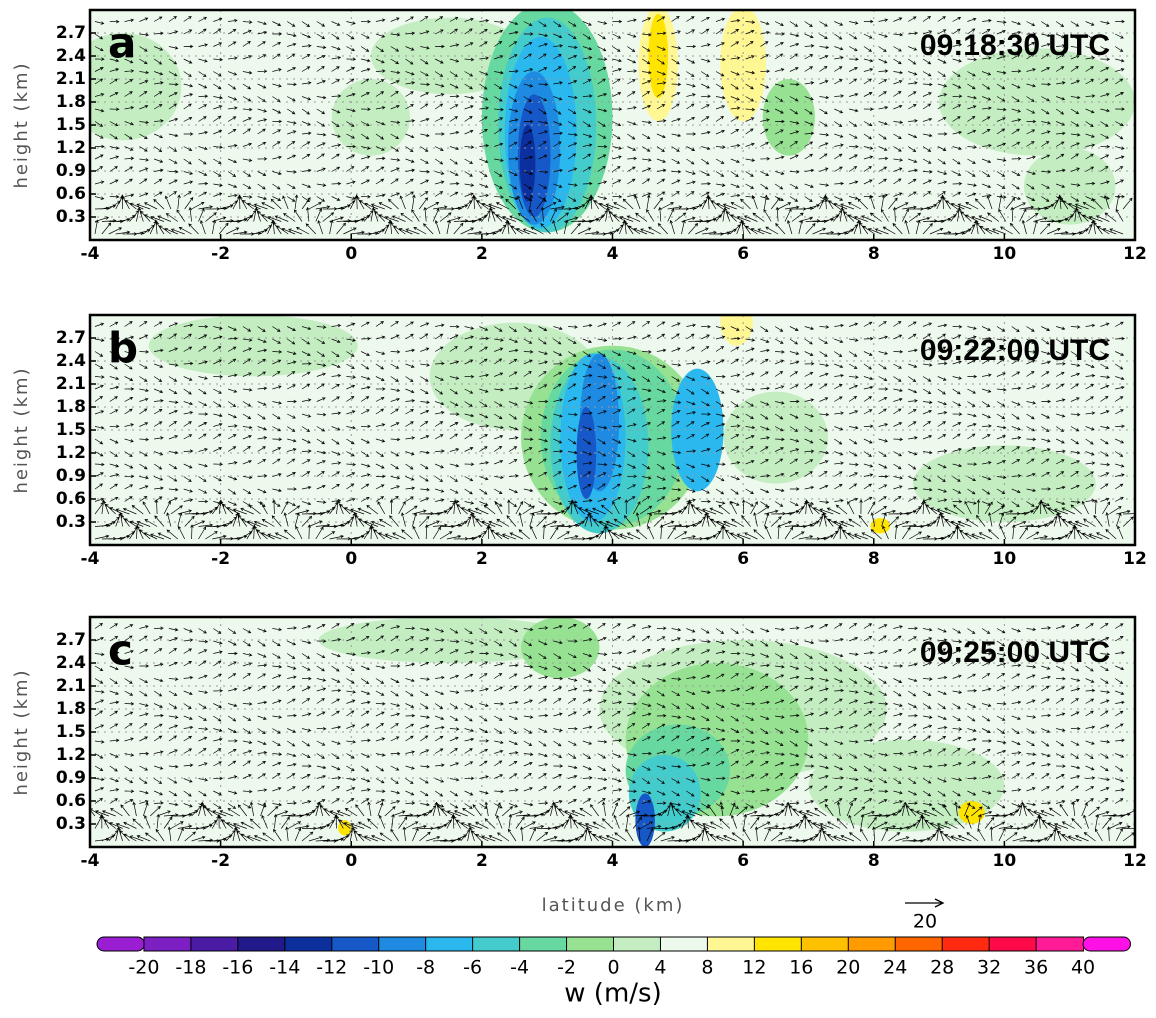 Image resolution: width=1156 pixels, height=1018 pixels. Describe the element at coordinates (613, 968) in the screenshot. I see `colorbar-tick-label: 0` at that location.